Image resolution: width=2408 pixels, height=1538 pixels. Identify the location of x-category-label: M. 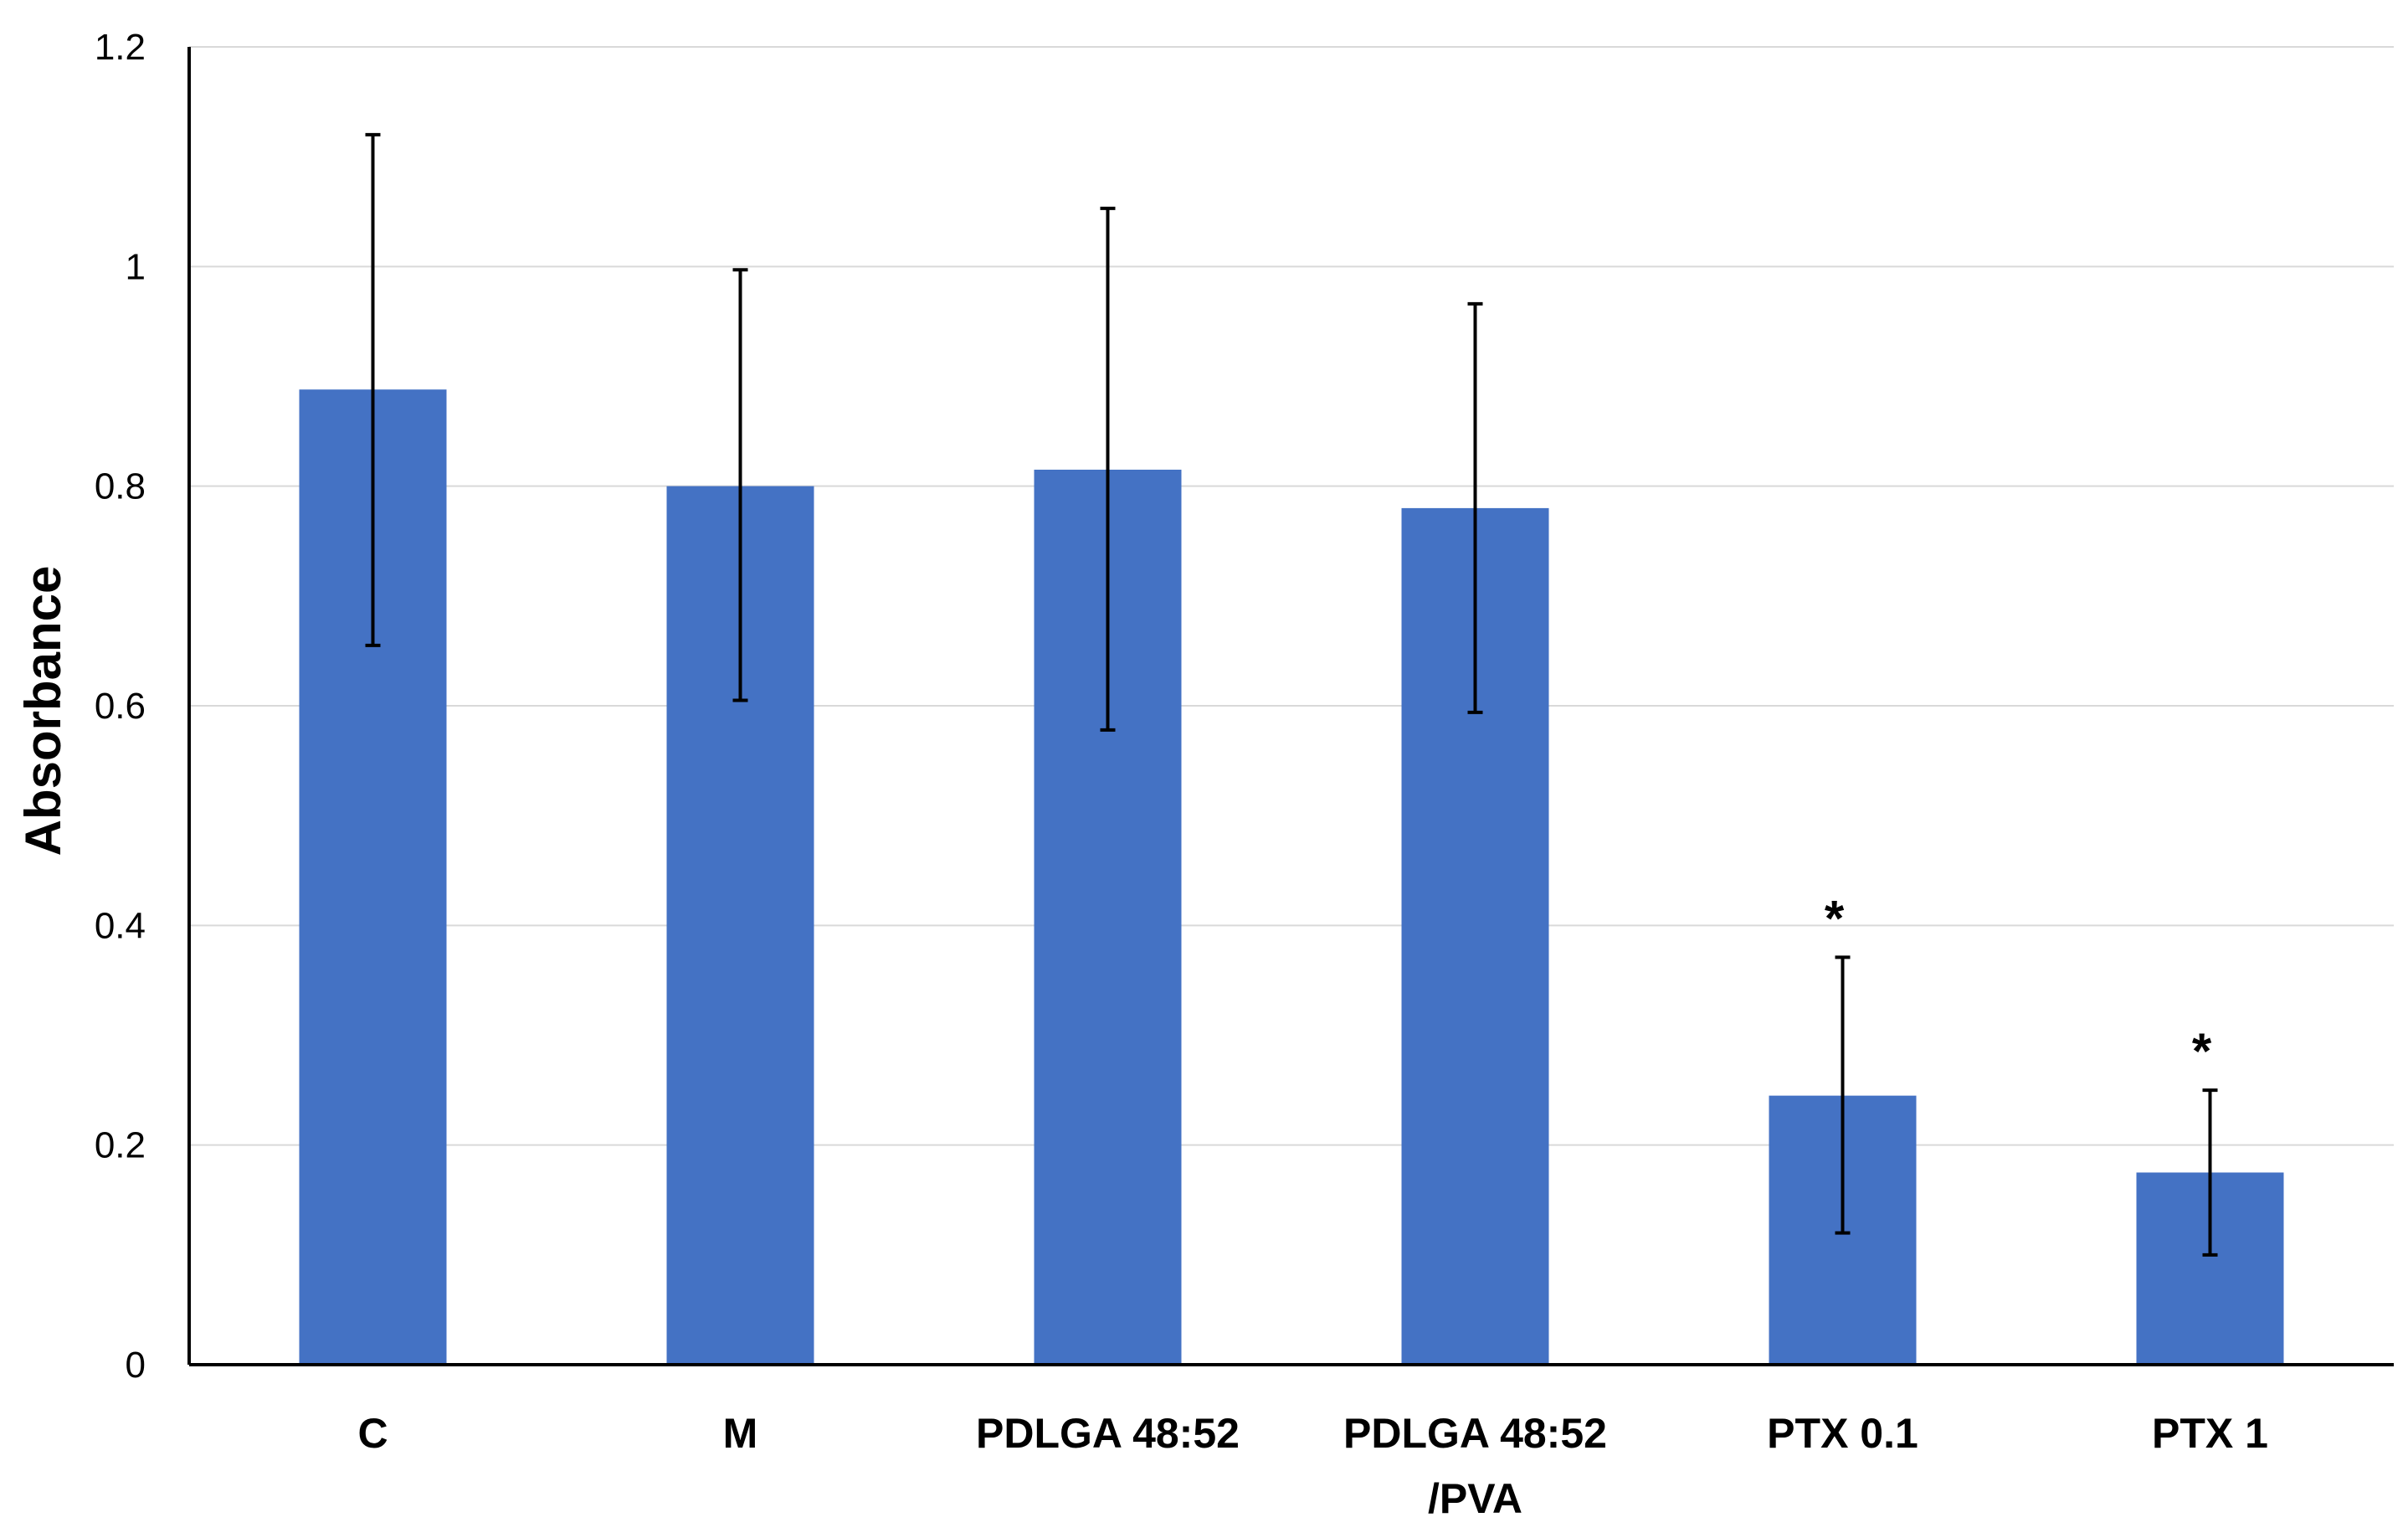
(740, 1433).